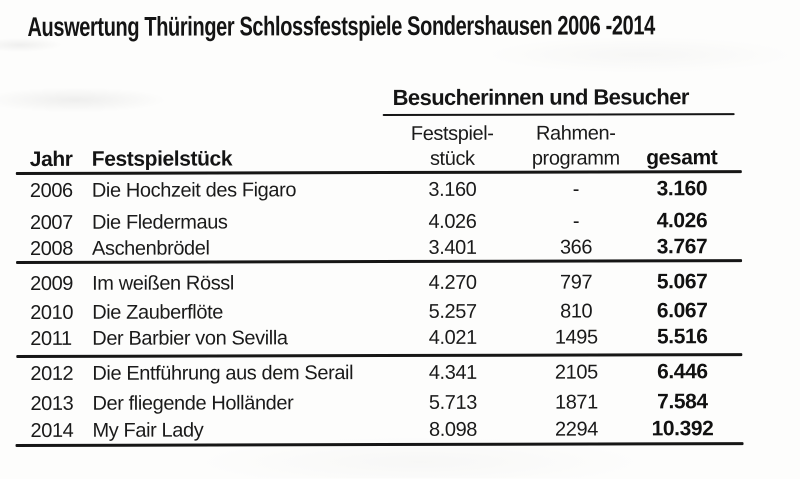 The height and width of the screenshot is (479, 800). What do you see at coordinates (51, 190) in the screenshot?
I see `cell-jahr: 2006` at bounding box center [51, 190].